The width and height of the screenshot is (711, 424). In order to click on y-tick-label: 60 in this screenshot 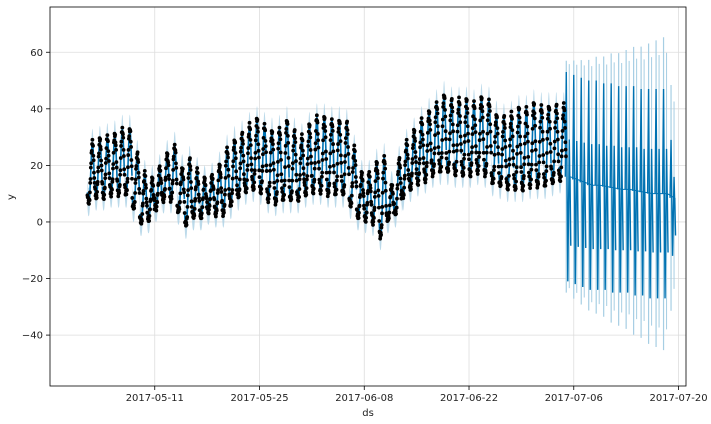, I will do `click(36, 53)`.